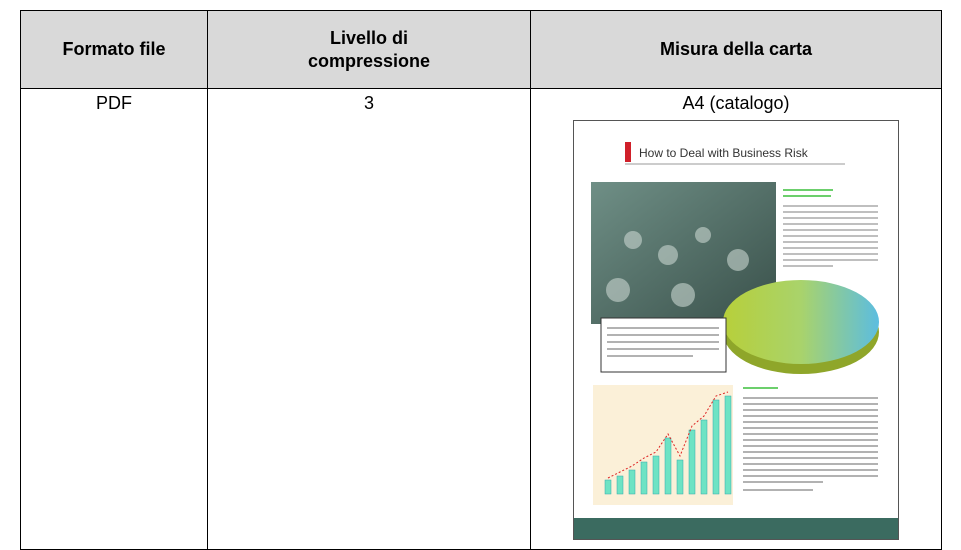  What do you see at coordinates (668, 435) in the screenshot?
I see `bar-chart-trend` at bounding box center [668, 435].